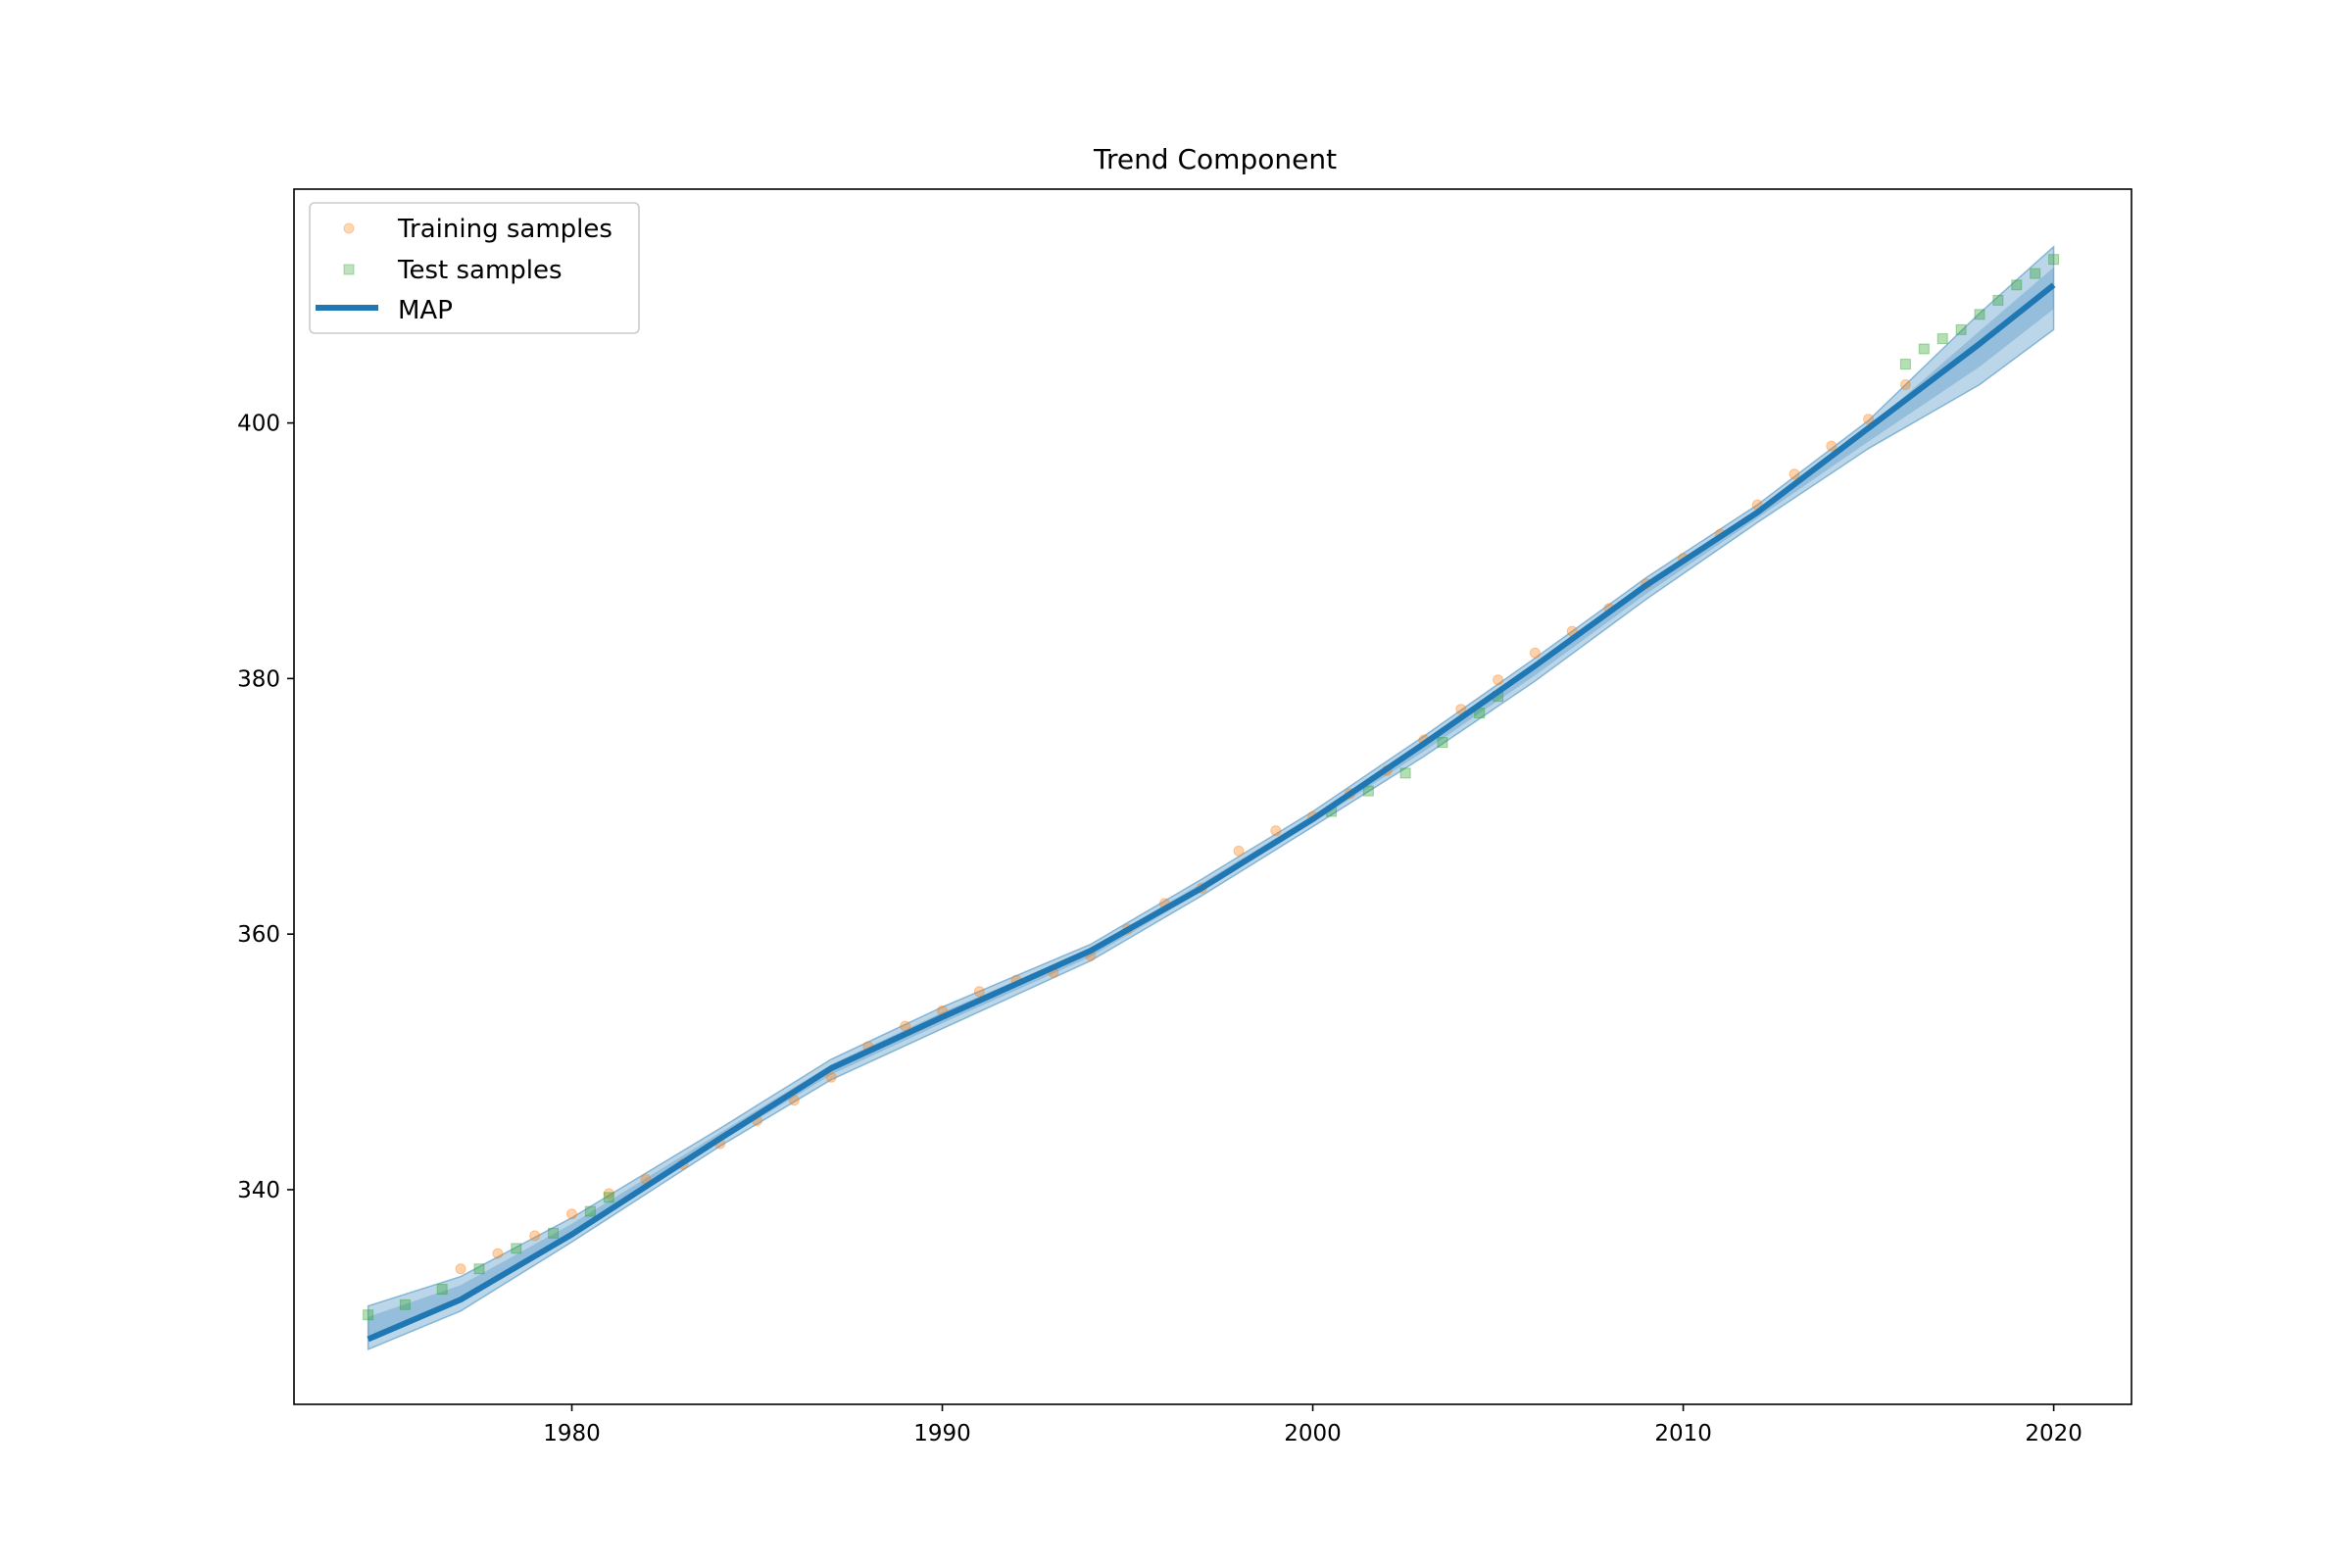 This screenshot has height=1568, width=2352. Describe the element at coordinates (258, 1190) in the screenshot. I see `y-tick-label: 340` at that location.